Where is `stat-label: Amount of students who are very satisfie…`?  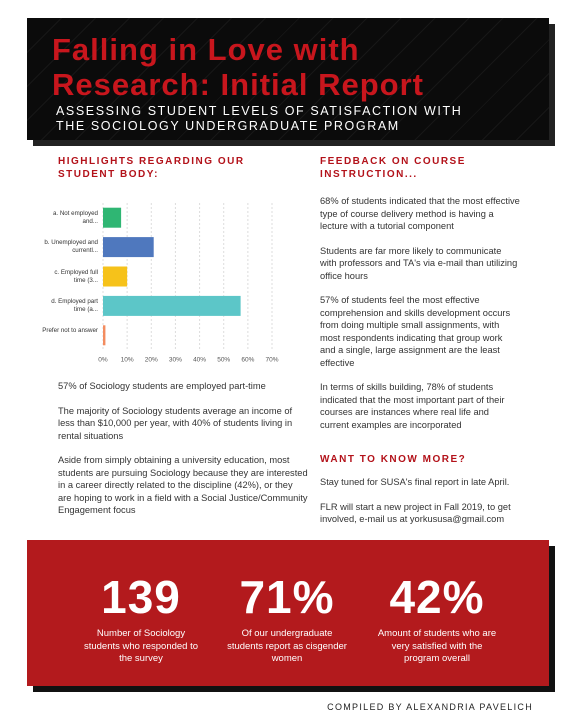
stat-label: Amount of students who are very satisfie… is located at coordinates (437, 646).